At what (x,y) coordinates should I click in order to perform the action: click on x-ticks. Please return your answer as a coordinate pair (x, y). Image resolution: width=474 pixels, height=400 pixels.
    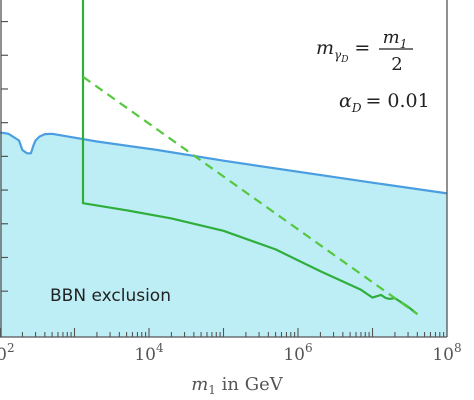
    Looking at the image, I should click on (222, 332).